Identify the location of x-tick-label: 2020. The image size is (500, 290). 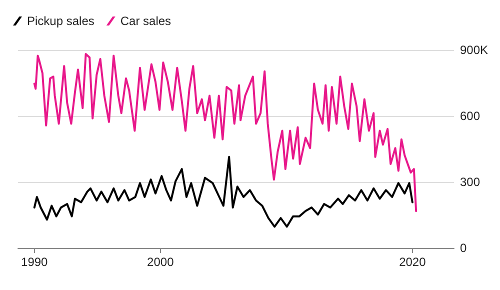
(412, 262).